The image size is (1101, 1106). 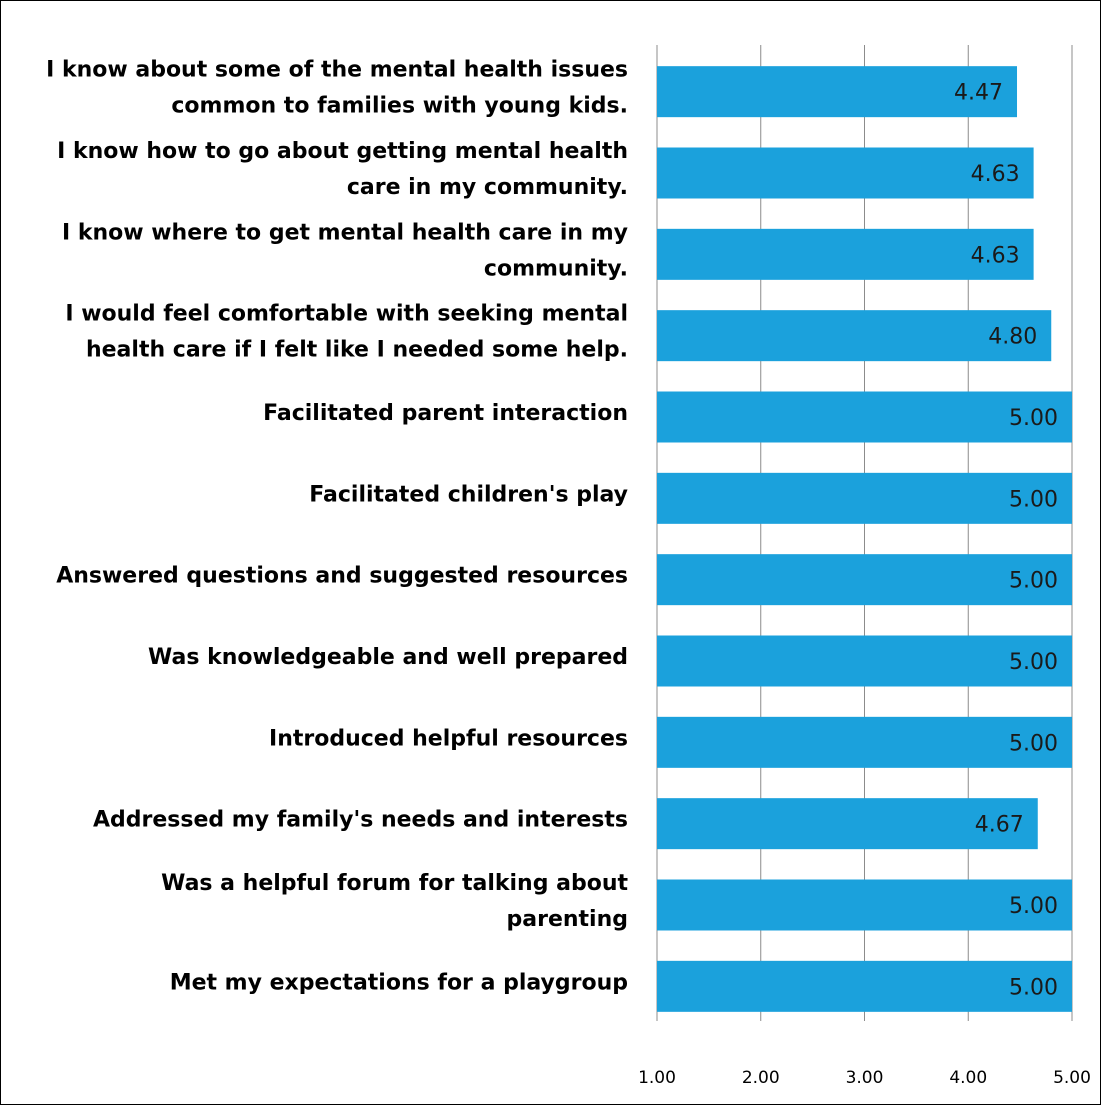 What do you see at coordinates (399, 106) in the screenshot?
I see `category-label: common to families with young kids.` at bounding box center [399, 106].